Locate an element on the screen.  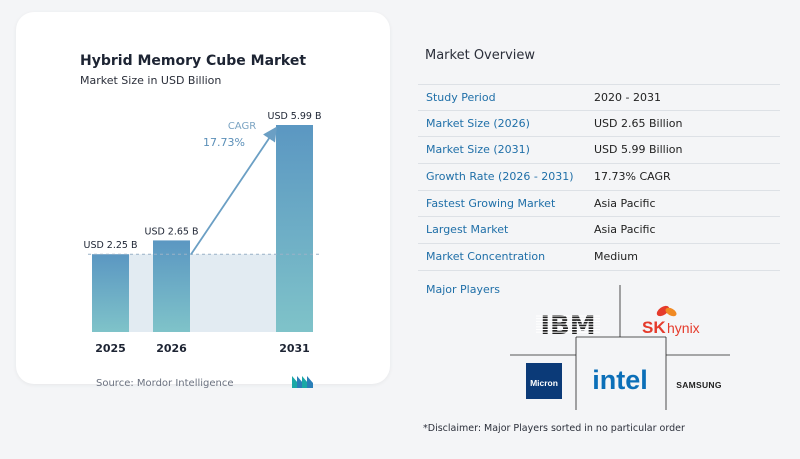
samsung-logo-text: SAMSUNG is located at coordinates (699, 385).